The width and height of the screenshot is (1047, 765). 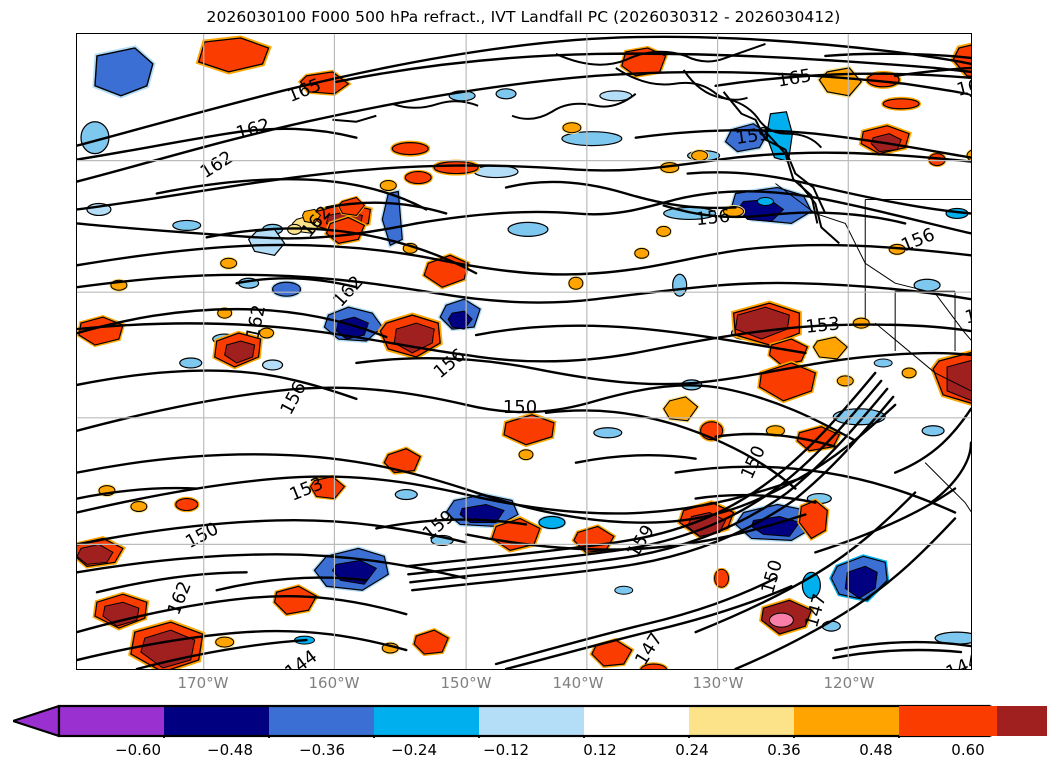 What do you see at coordinates (753, 463) in the screenshot?
I see `contour-label-150b: 150` at bounding box center [753, 463].